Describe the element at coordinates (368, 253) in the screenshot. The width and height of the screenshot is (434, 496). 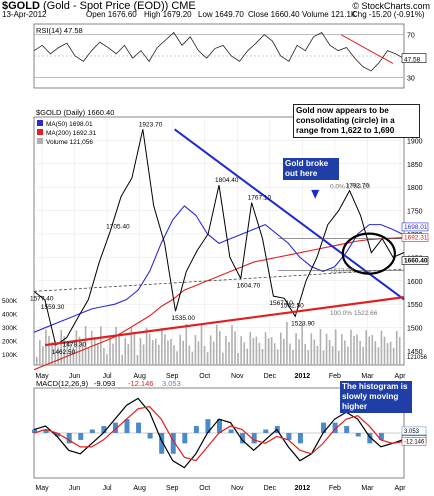
I see `consolidation-circle` at that location.